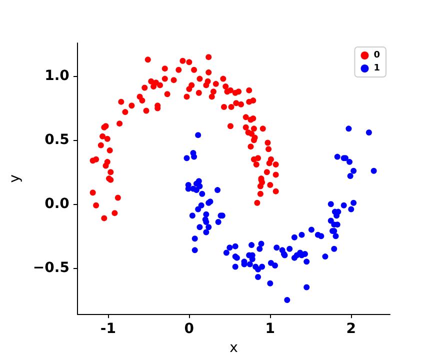 Image resolution: width=432 pixels, height=360 pixels. I want to click on x-tick-label: -1, so click(108, 329).